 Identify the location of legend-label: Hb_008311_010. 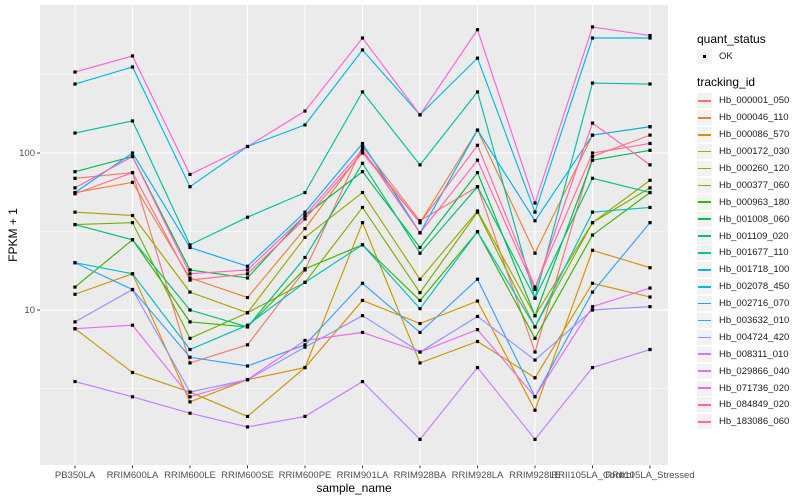
(754, 354).